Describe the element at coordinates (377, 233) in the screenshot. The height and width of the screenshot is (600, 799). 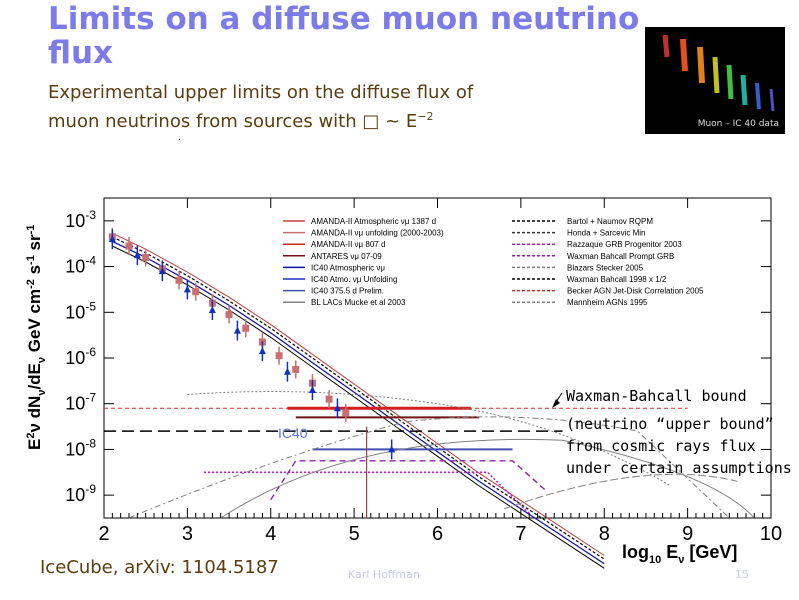
I see `legend-left-label: AMANDA-II νμ unfolding (2000-2003)` at that location.